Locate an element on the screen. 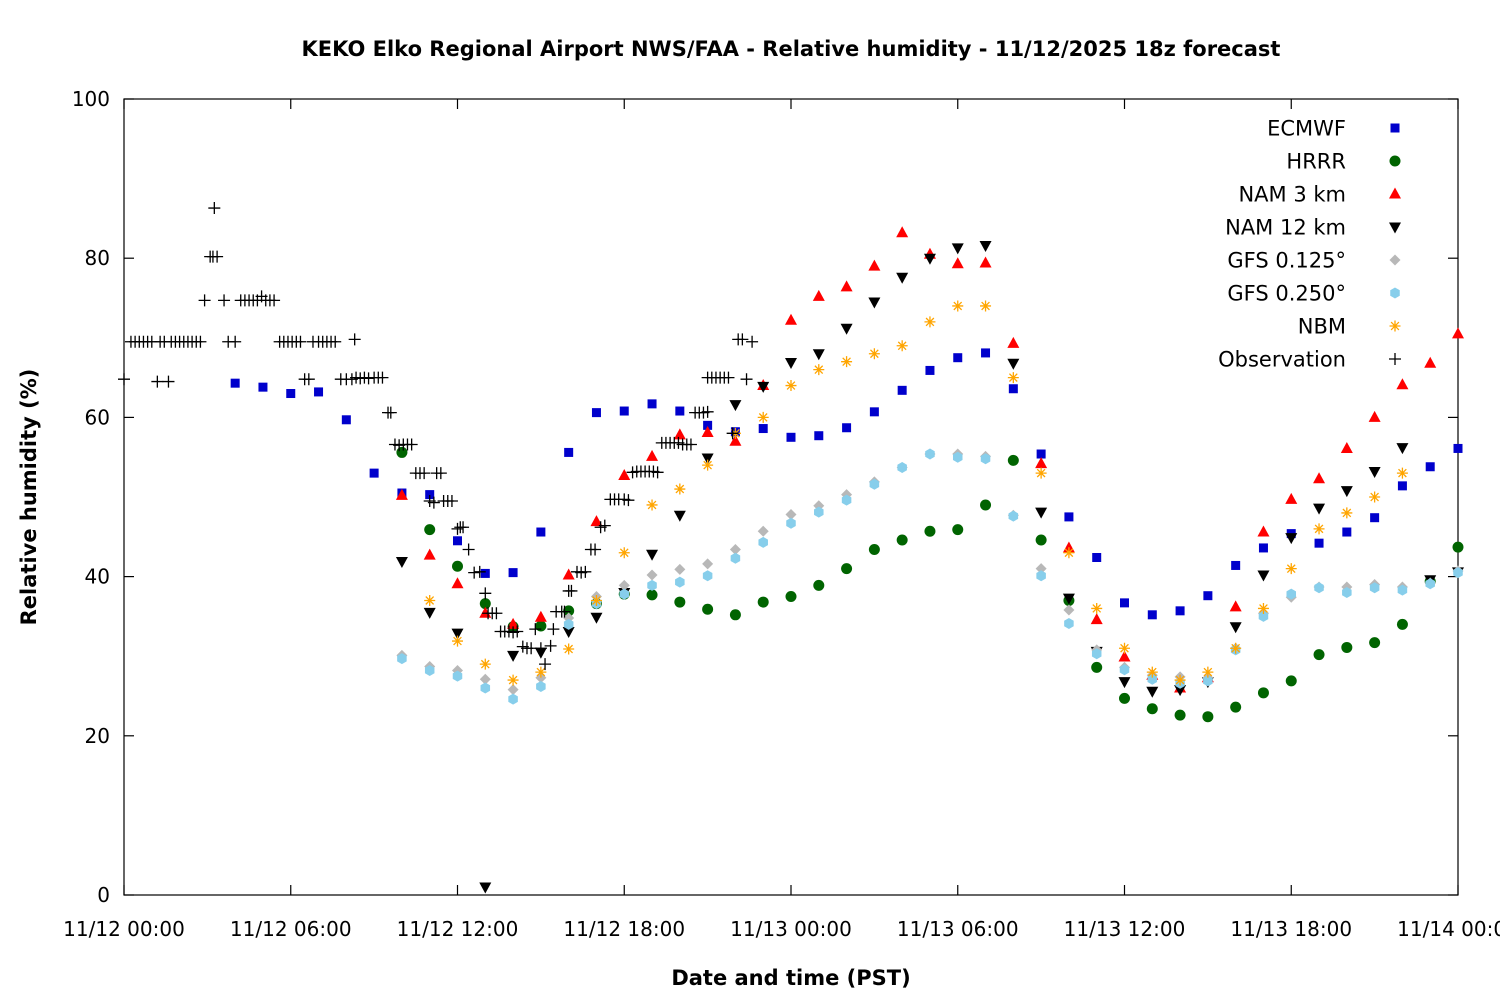  legend-label: ECMWF is located at coordinates (1306, 129).